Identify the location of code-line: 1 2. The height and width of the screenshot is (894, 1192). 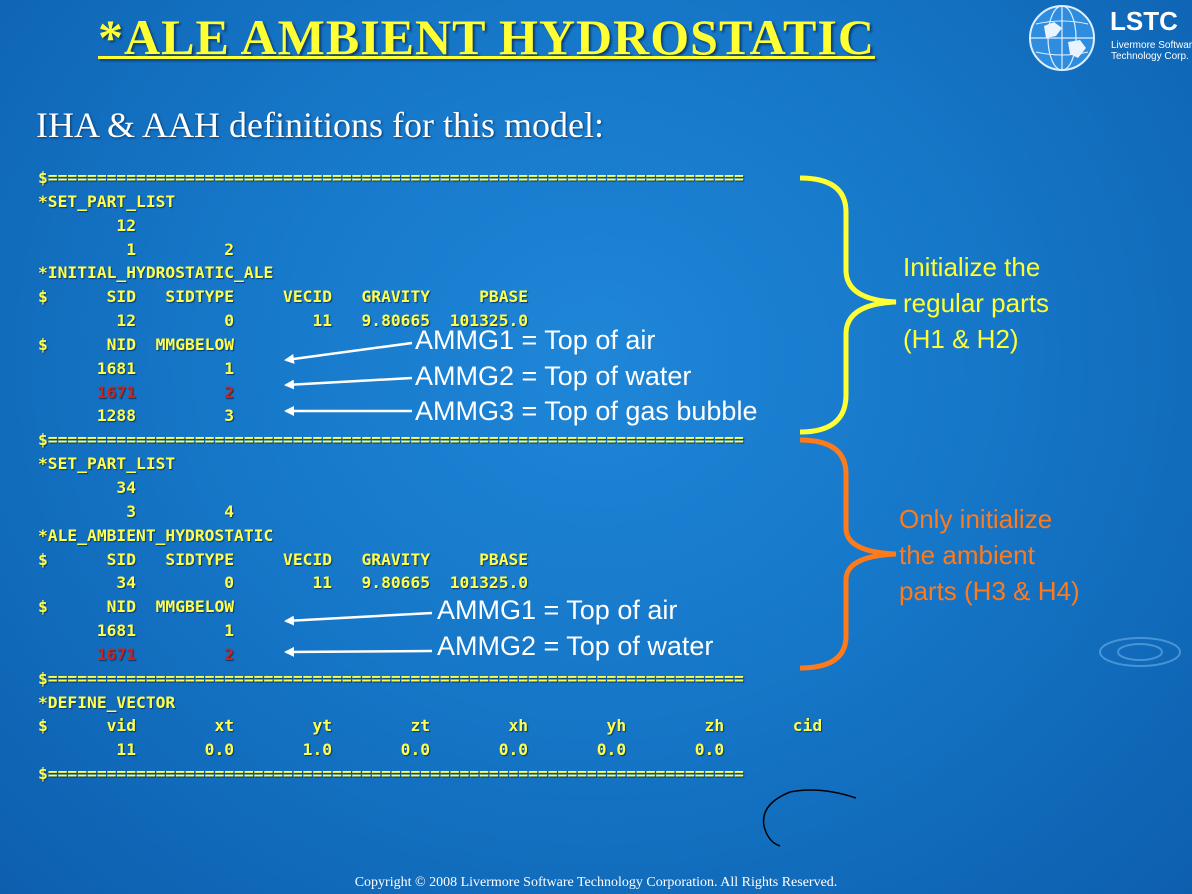
(430, 250).